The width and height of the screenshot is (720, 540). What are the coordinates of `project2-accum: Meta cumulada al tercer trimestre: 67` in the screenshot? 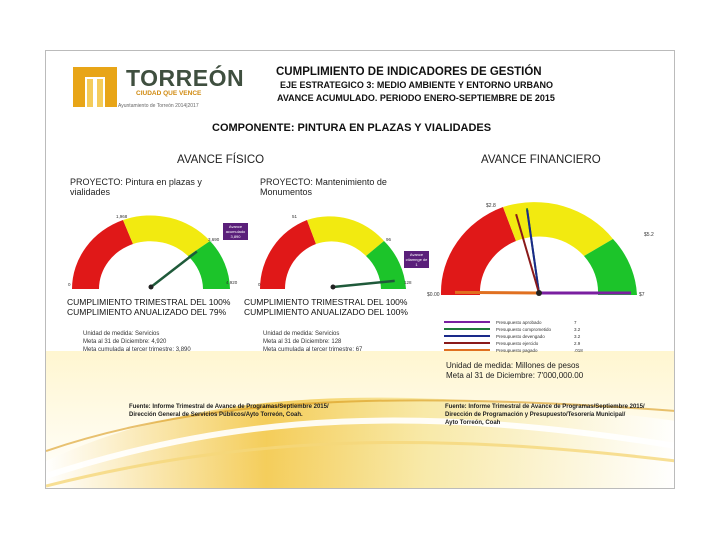 It's located at (313, 350).